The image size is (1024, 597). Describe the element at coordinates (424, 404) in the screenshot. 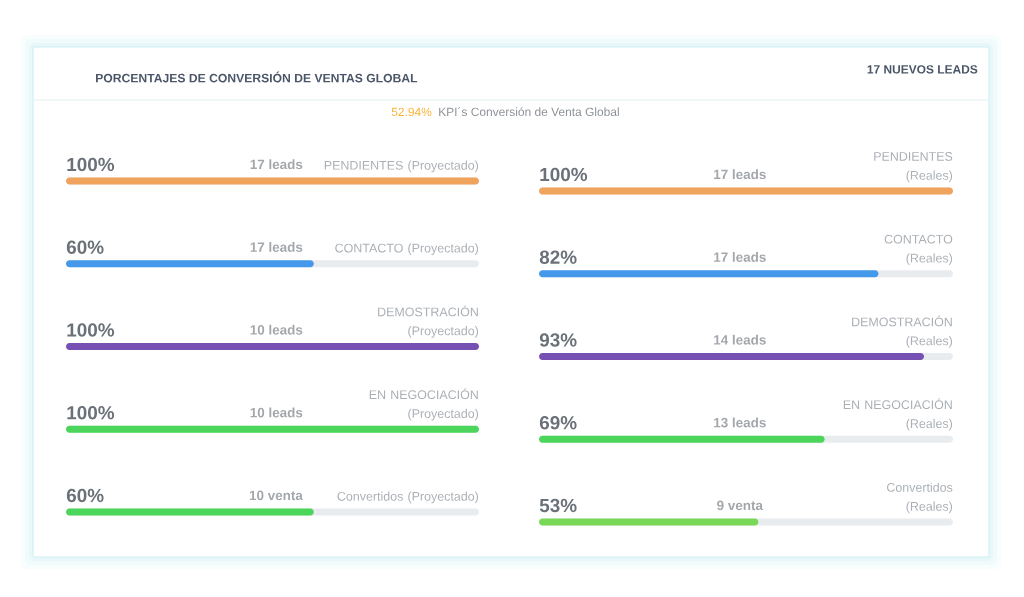

I see `y-tick-label: EN NEGOCIACIÓN (Proyectado)` at that location.